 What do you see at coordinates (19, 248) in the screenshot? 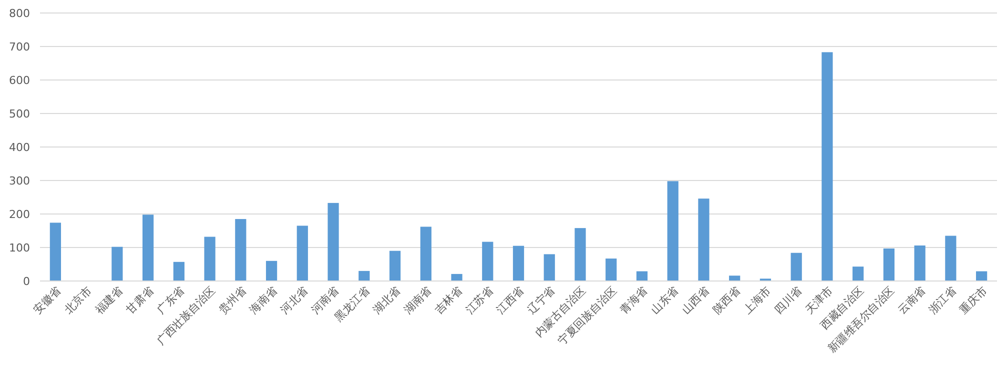
I see `y-tick-label: 100` at bounding box center [19, 248].